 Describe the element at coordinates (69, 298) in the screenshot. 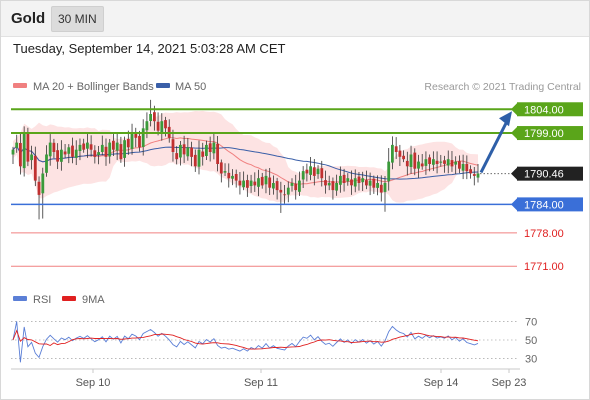

I see `legend-9ma-swatch` at that location.